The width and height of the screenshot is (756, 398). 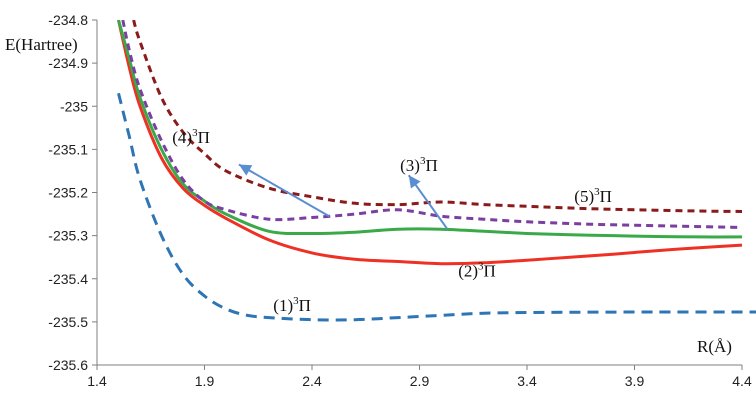 I want to click on y-tick-label: -235.6, so click(x=68, y=365).